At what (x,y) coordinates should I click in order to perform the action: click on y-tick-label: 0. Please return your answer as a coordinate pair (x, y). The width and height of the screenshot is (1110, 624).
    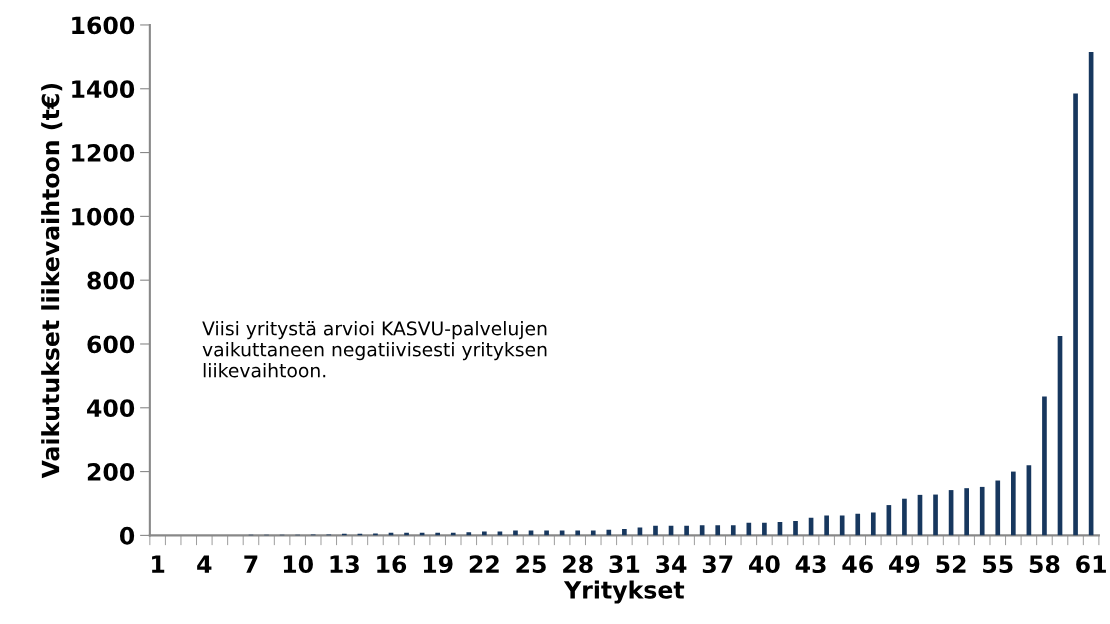
    Looking at the image, I should click on (127, 535).